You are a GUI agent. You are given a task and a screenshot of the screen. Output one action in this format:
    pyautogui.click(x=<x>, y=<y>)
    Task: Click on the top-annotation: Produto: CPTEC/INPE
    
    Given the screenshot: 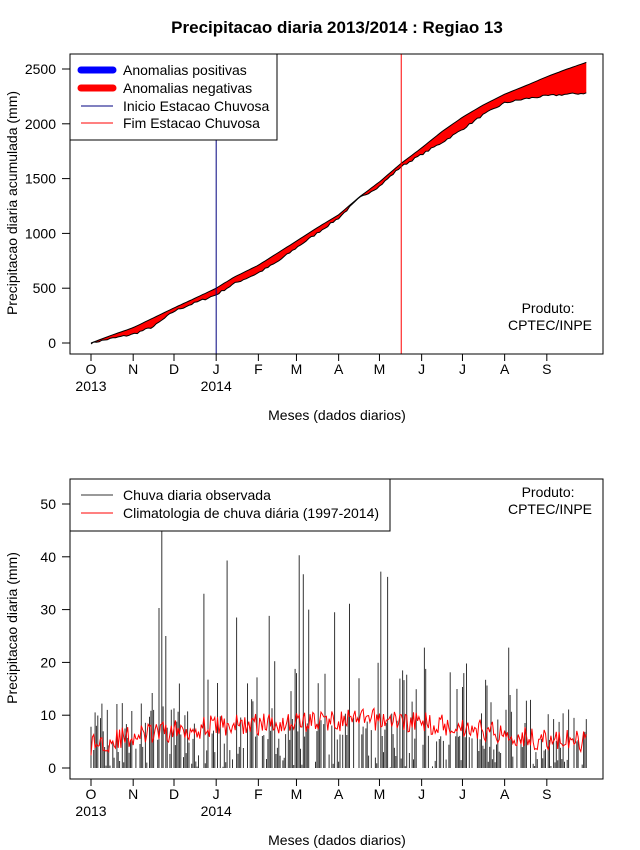 What is the action you would take?
    pyautogui.click(x=550, y=316)
    